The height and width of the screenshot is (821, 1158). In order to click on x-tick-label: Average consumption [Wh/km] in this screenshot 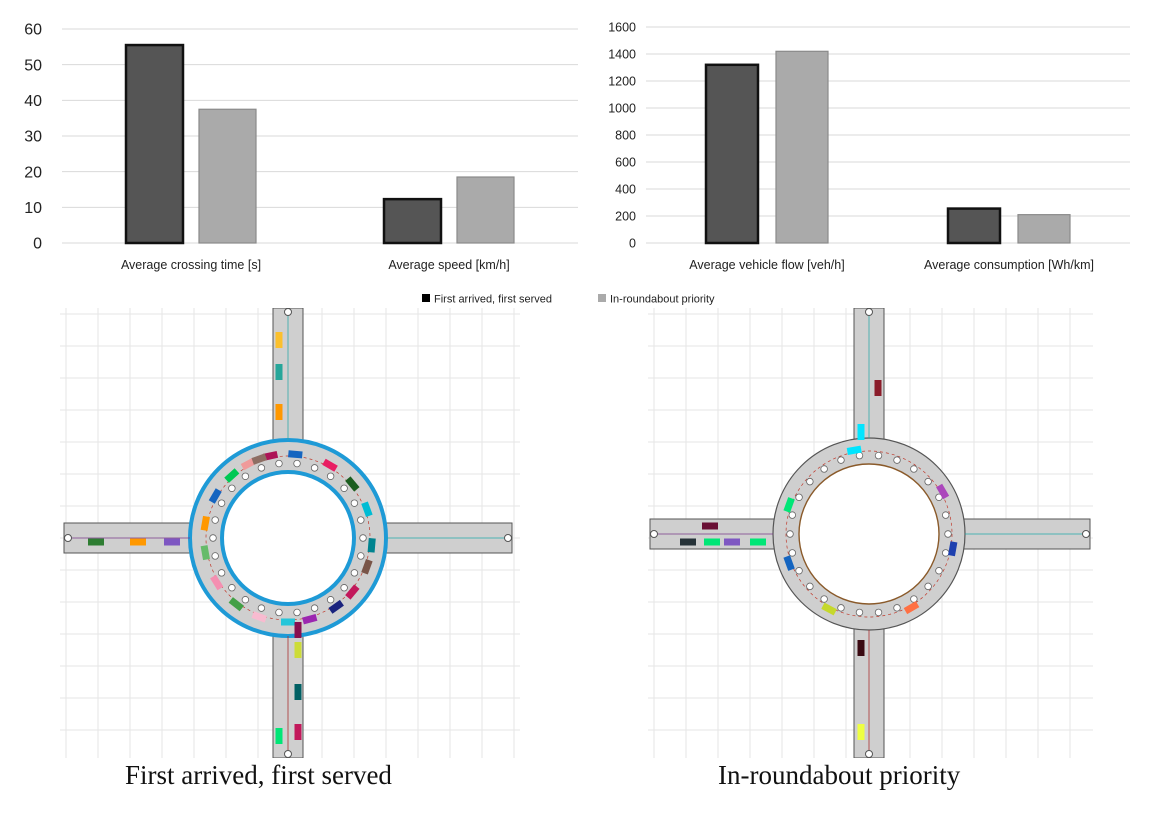, I will do `click(1009, 265)`.